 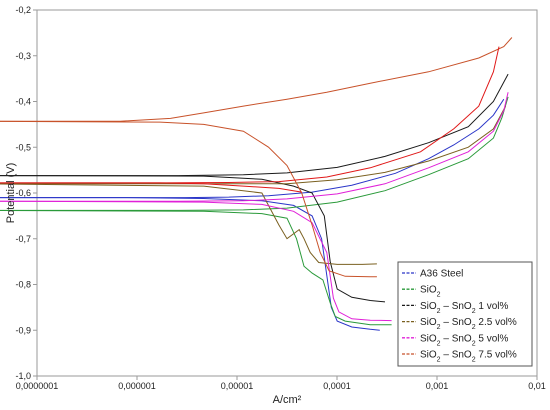 What do you see at coordinates (23, 376) in the screenshot?
I see `y-tick-label: -1,0` at bounding box center [23, 376].